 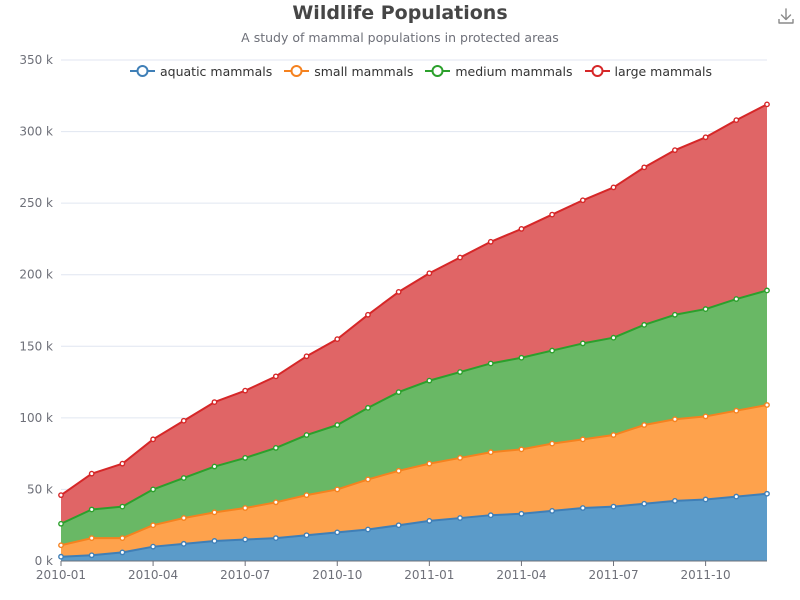 What do you see at coordinates (786, 16) in the screenshot?
I see `download-icon` at bounding box center [786, 16].